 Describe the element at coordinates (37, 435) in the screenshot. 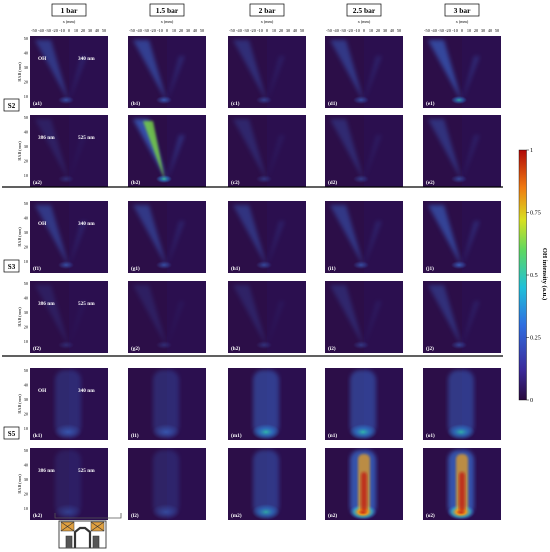

I see `panel-label: (k1)` at that location.